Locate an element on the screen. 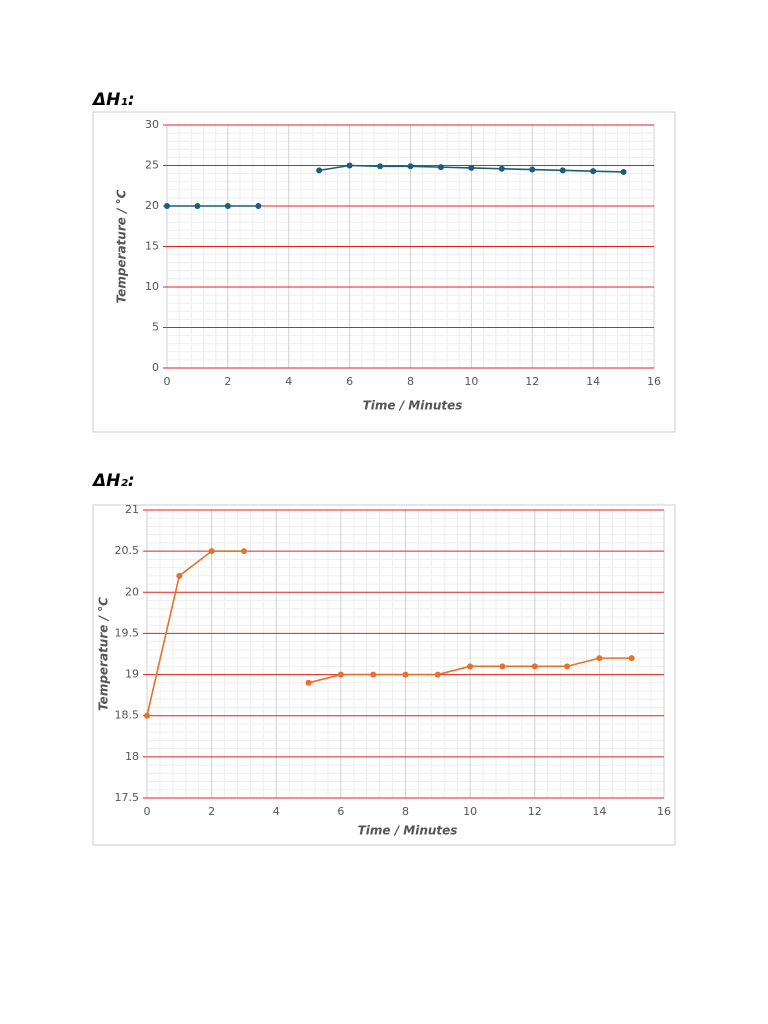 The image size is (768, 1024). y-tick-label: 25 is located at coordinates (152, 165).